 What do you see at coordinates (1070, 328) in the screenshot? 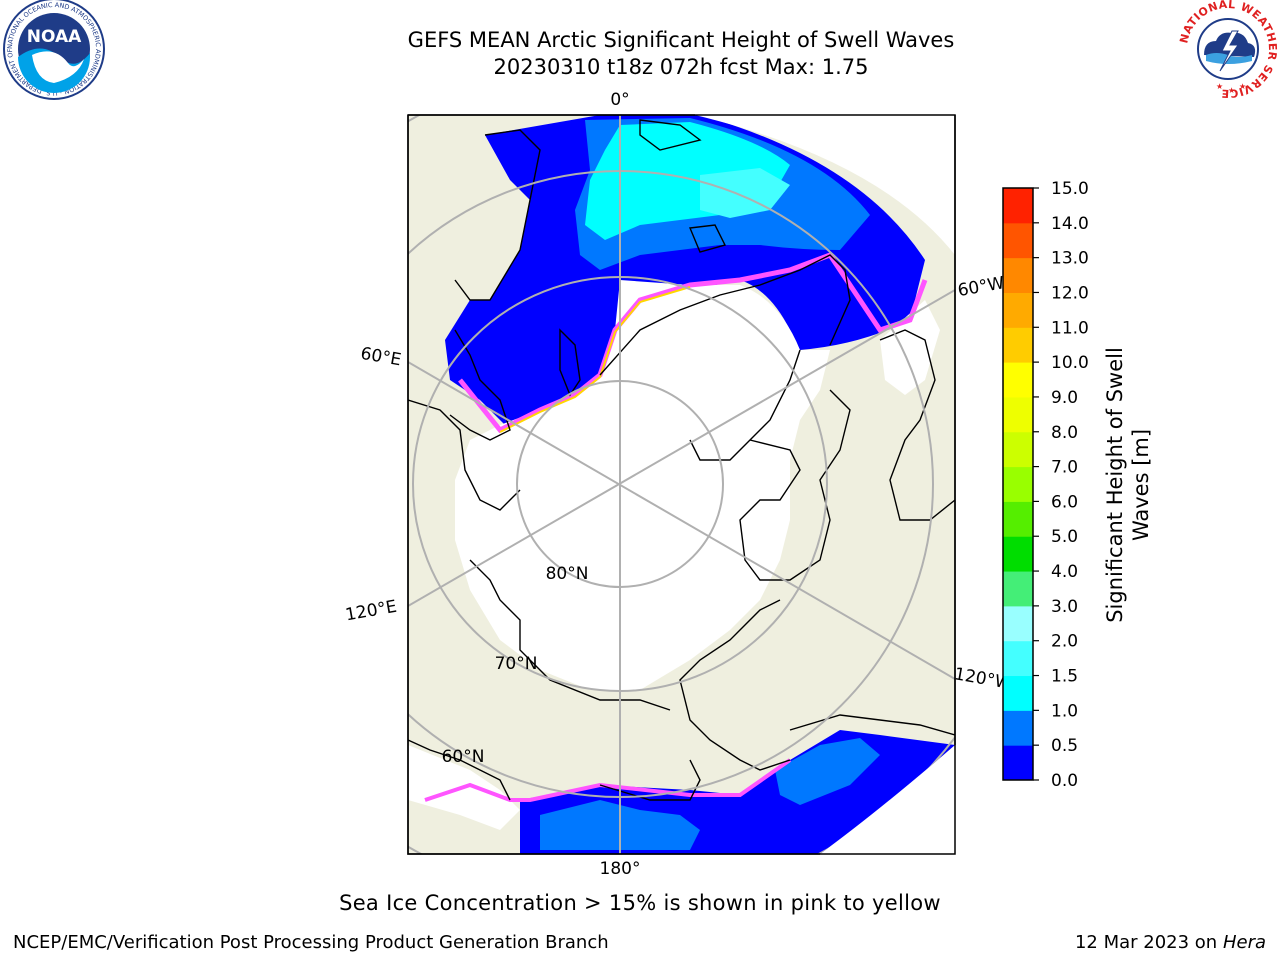
I see `colorbar-tick-label: 11.0` at bounding box center [1070, 328].